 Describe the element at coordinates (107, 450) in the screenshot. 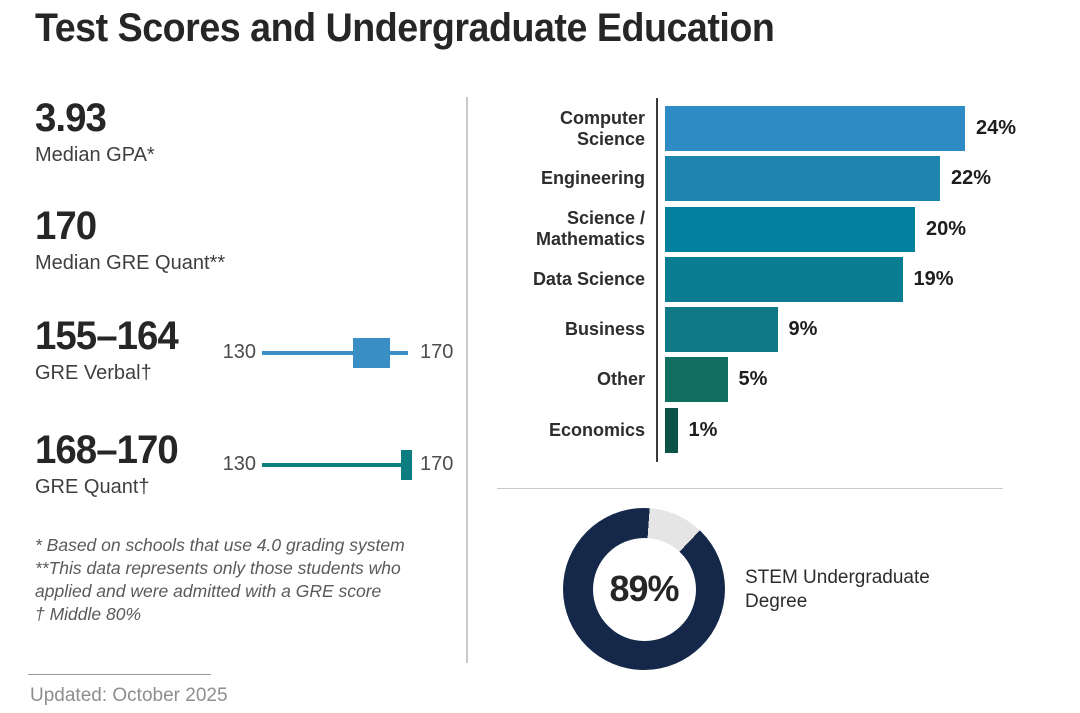

I see `stat-gre-quant-range-value: 168–170` at that location.